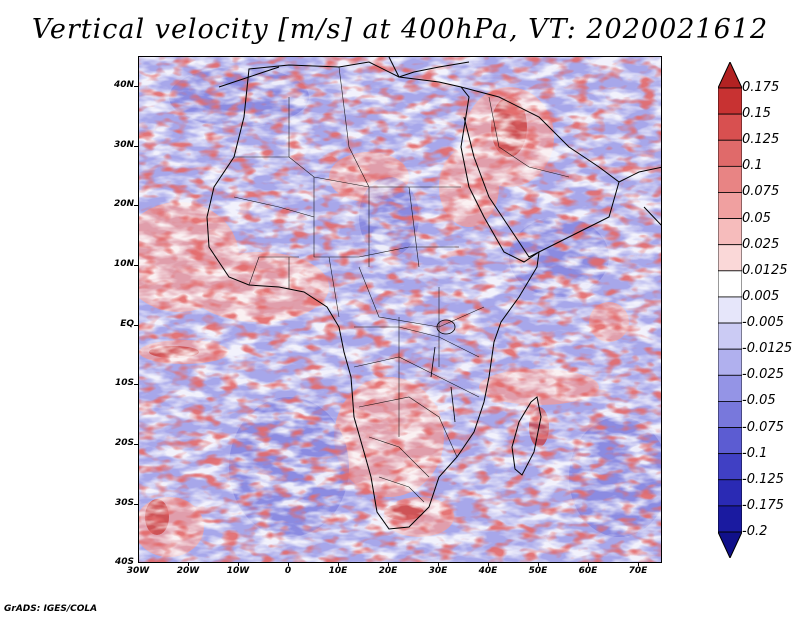 The width and height of the screenshot is (800, 618). I want to click on colorbar-label: 0.05, so click(756, 218).